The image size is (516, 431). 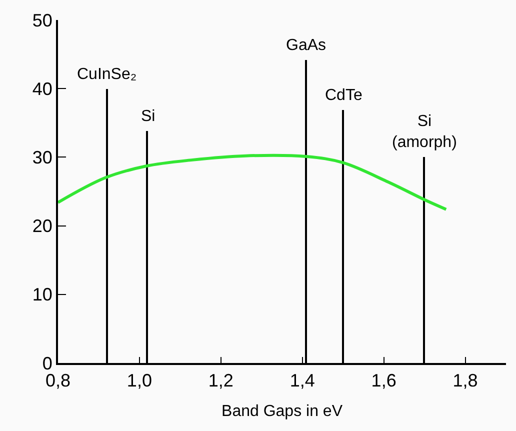 What do you see at coordinates (306, 45) in the screenshot?
I see `annotation: GaAs` at bounding box center [306, 45].